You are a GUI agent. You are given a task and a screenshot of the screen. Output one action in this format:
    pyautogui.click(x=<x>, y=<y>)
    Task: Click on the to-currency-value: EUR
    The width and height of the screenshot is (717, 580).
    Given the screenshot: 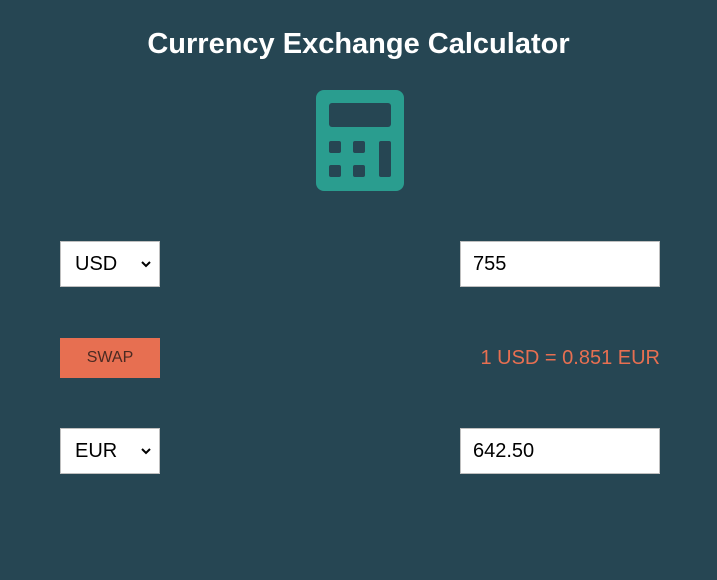 What is the action you would take?
    pyautogui.click(x=96, y=450)
    